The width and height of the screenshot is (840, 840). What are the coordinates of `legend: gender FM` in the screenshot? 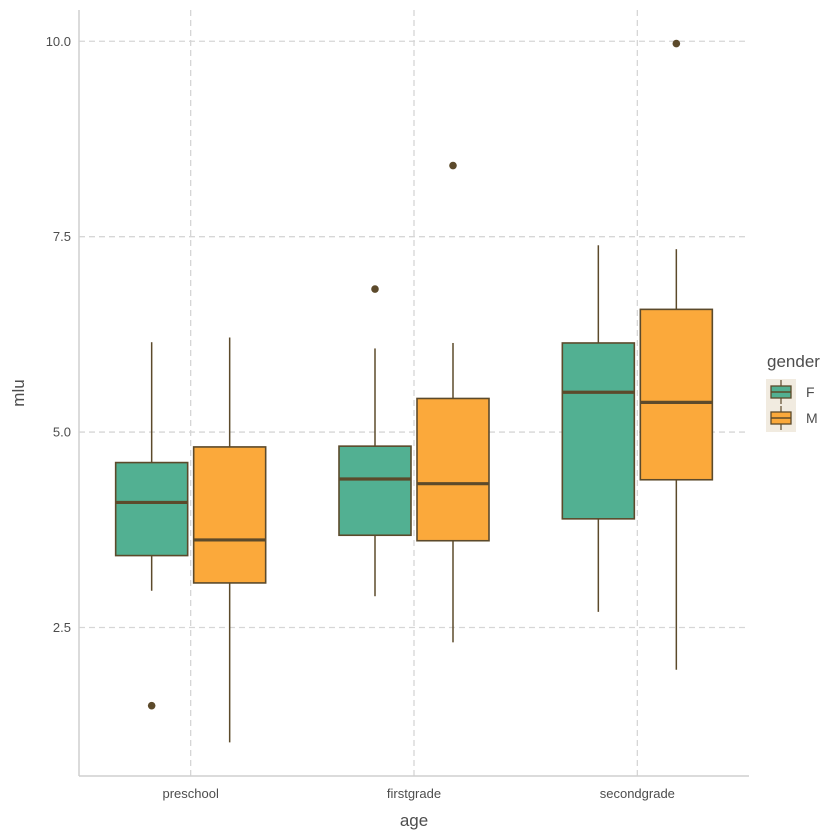 It's located at (793, 392).